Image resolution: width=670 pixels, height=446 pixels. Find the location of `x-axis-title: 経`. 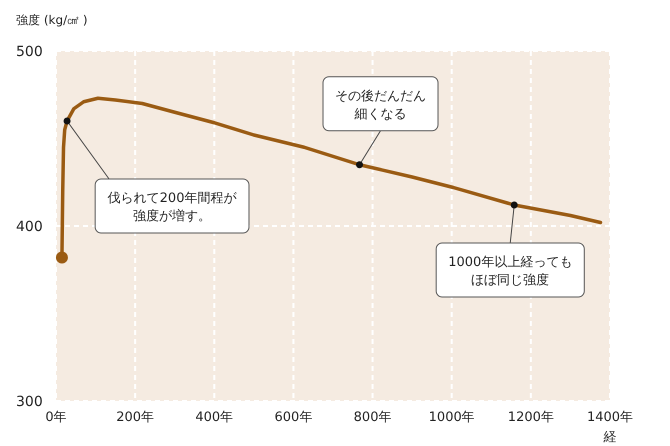

x-axis-title: 経 is located at coordinates (609, 437).